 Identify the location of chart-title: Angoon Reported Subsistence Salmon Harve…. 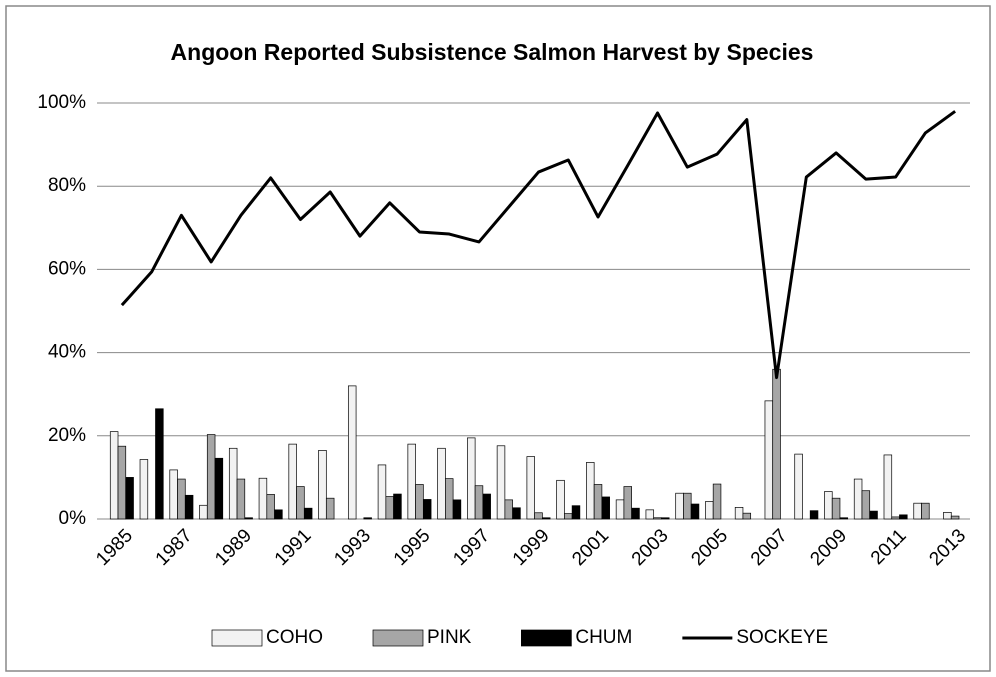
(492, 52).